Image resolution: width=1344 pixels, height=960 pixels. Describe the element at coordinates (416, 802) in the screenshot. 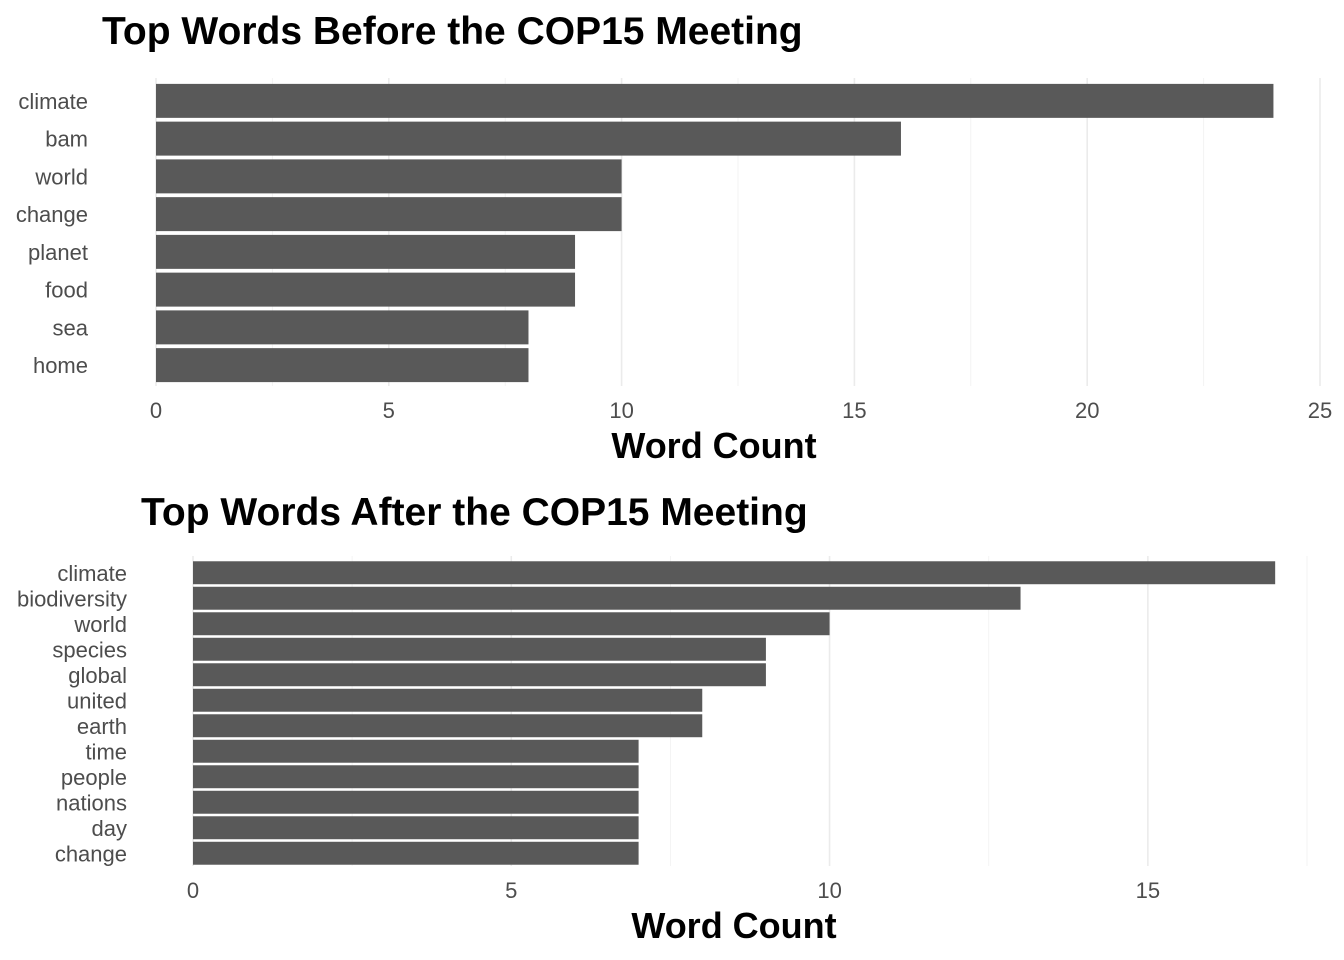

I see `bar-nations` at that location.